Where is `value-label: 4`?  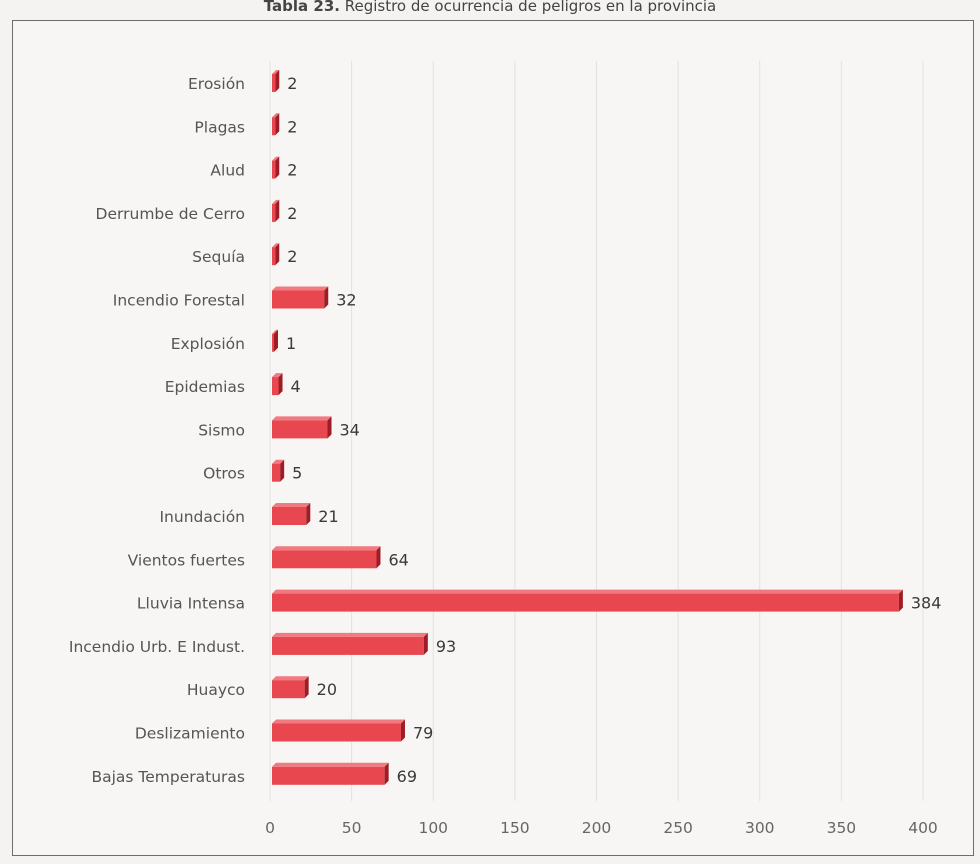 value-label: 4 is located at coordinates (296, 386).